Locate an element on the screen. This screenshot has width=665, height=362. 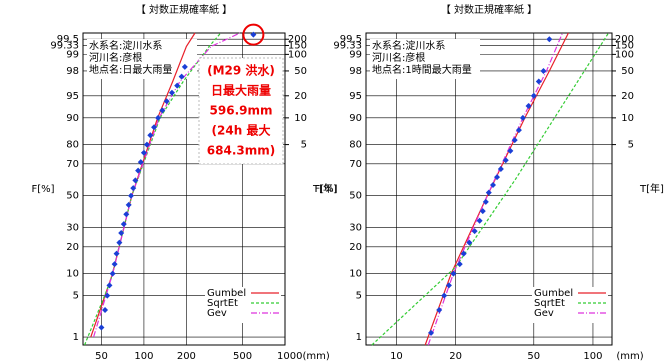
x-tick-label: 50 is located at coordinates (533, 356).